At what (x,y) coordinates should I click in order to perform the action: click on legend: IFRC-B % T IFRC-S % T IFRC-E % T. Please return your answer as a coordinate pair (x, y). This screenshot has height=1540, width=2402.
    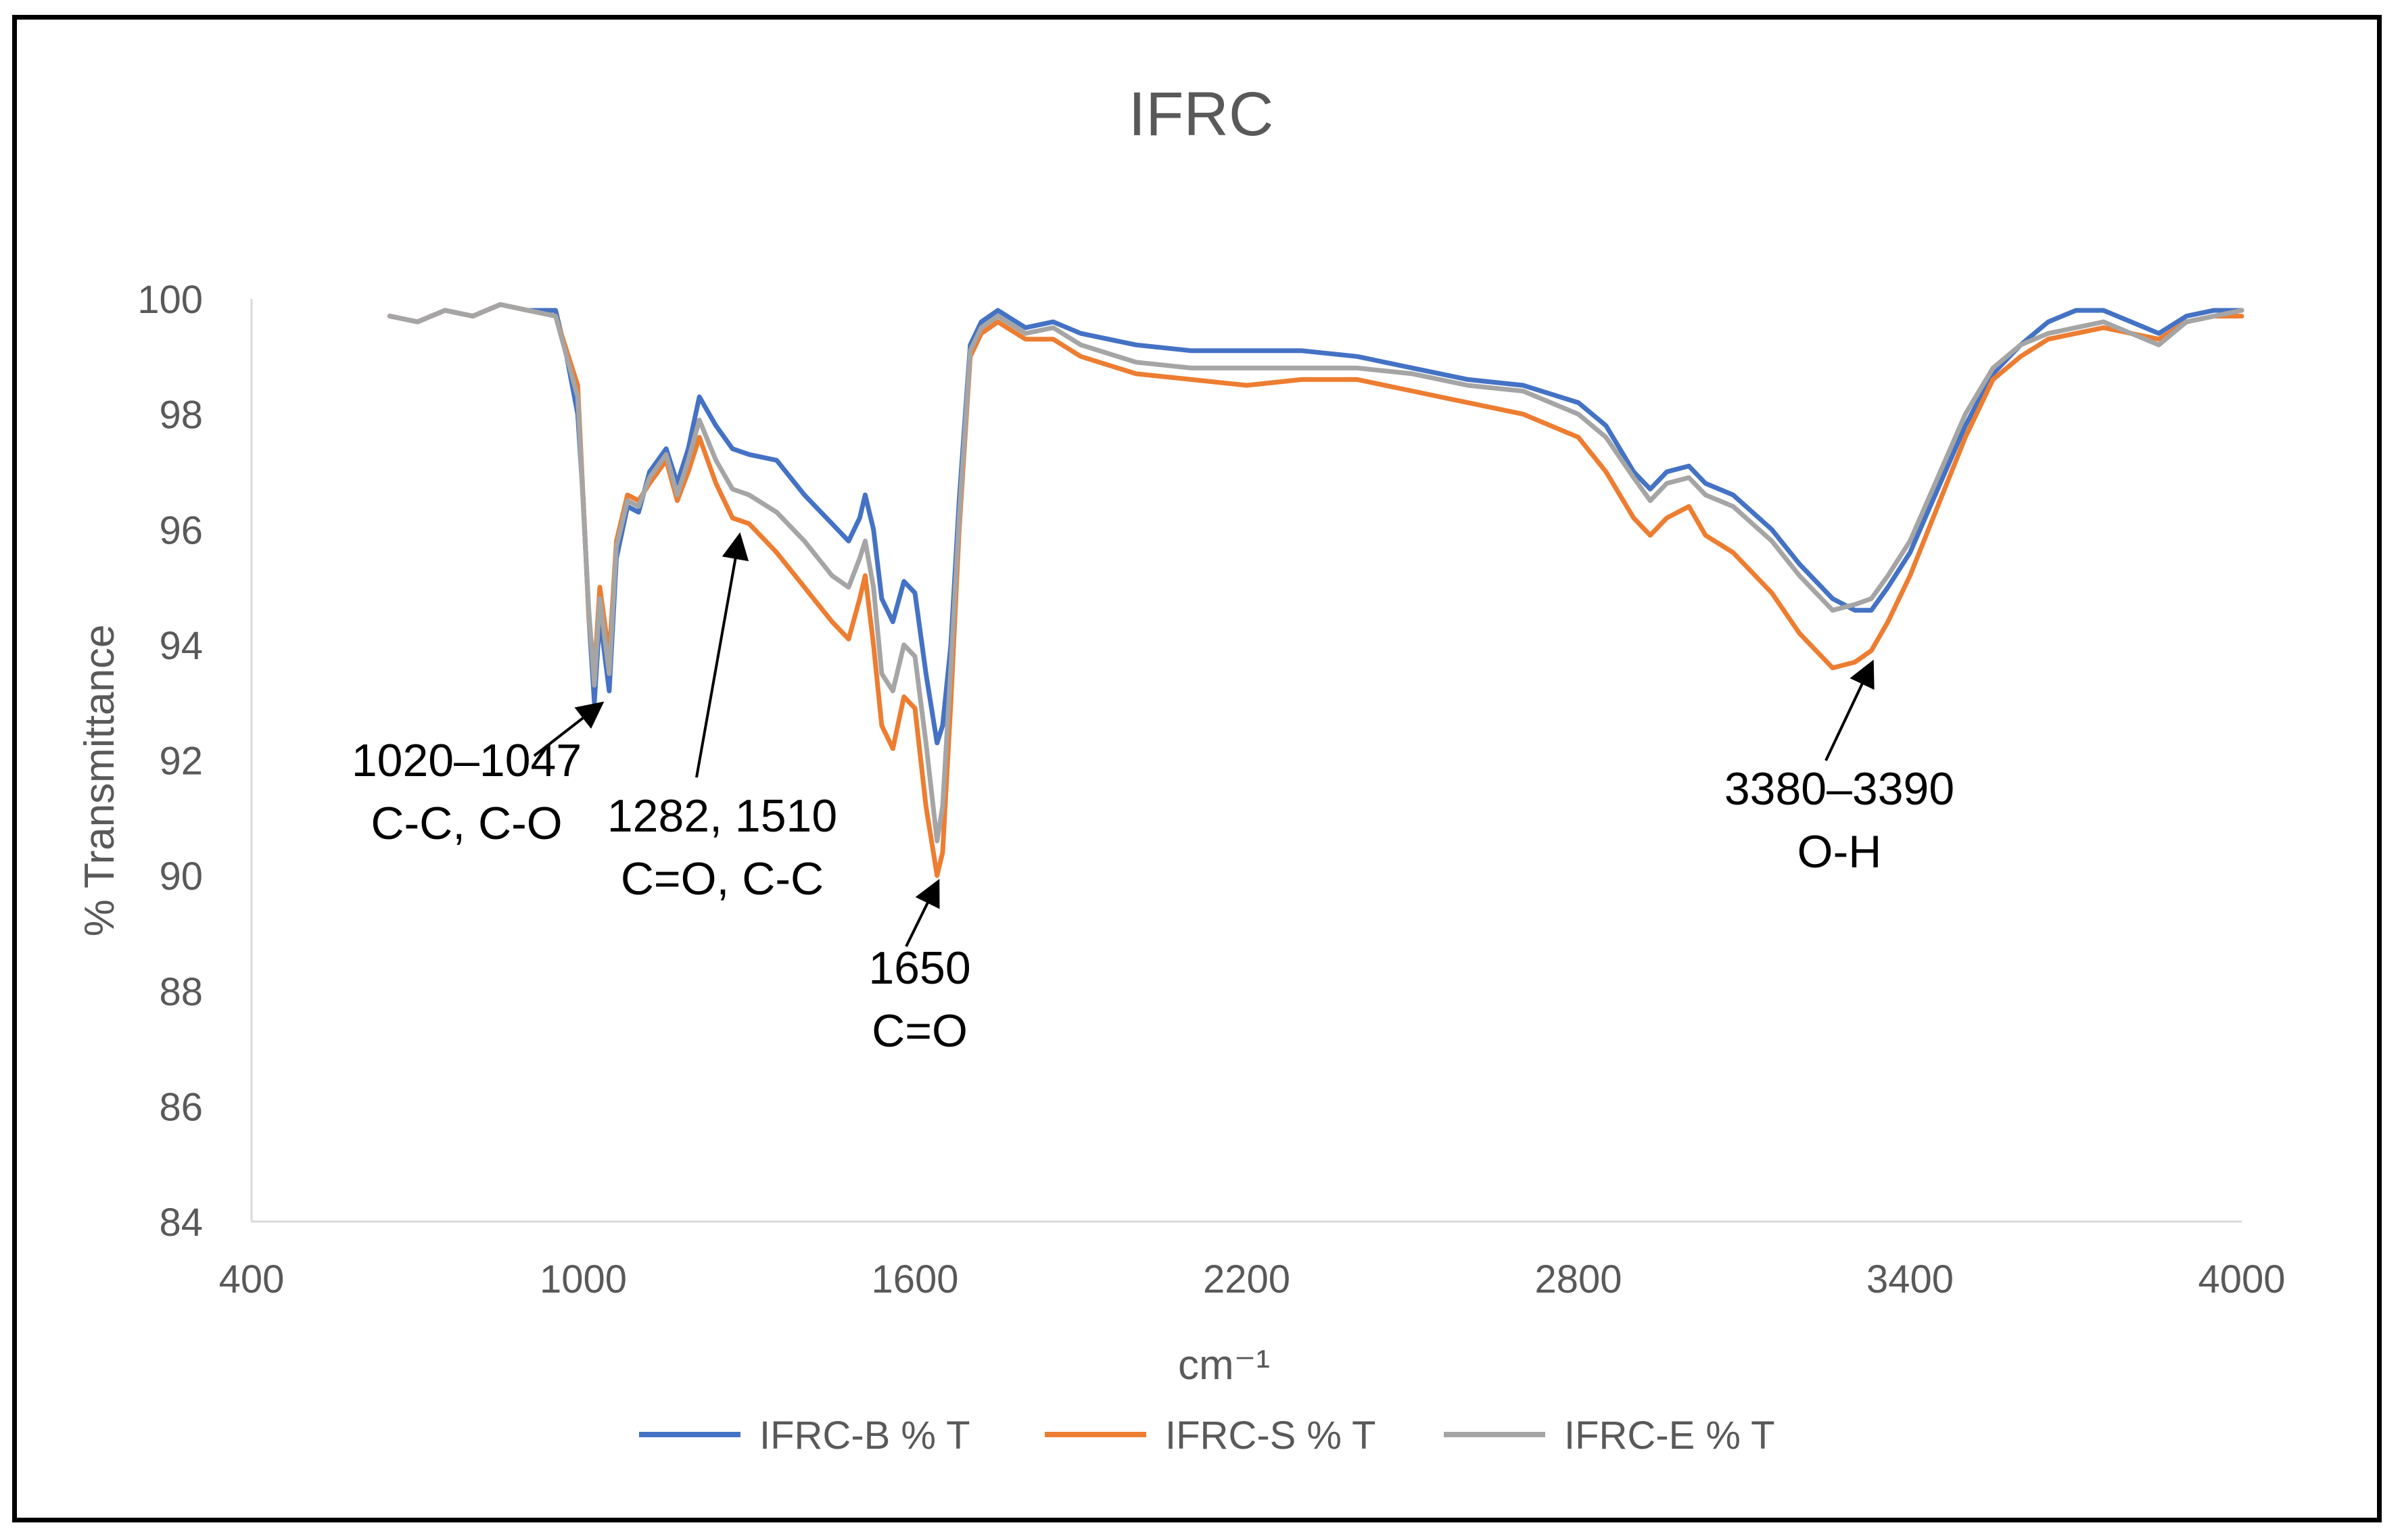
    Looking at the image, I should click on (1207, 1436).